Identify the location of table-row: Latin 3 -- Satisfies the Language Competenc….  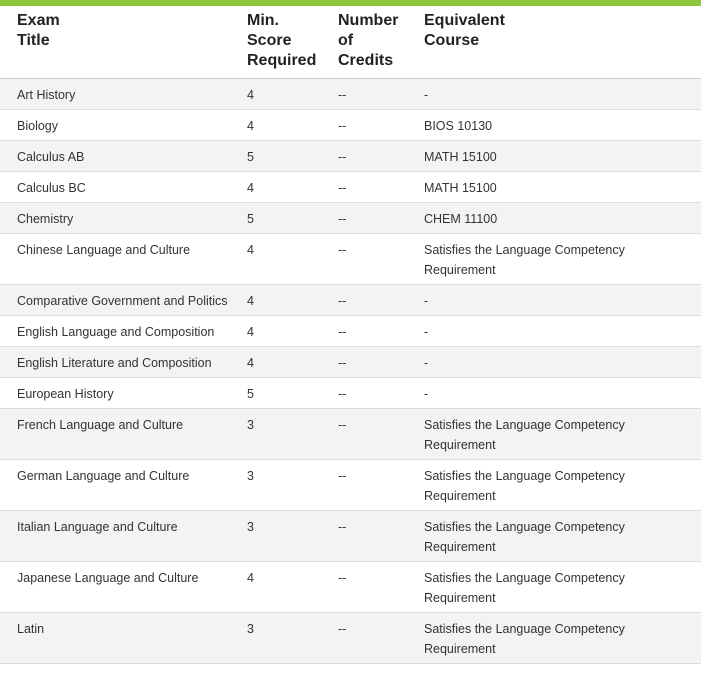
(350, 638).